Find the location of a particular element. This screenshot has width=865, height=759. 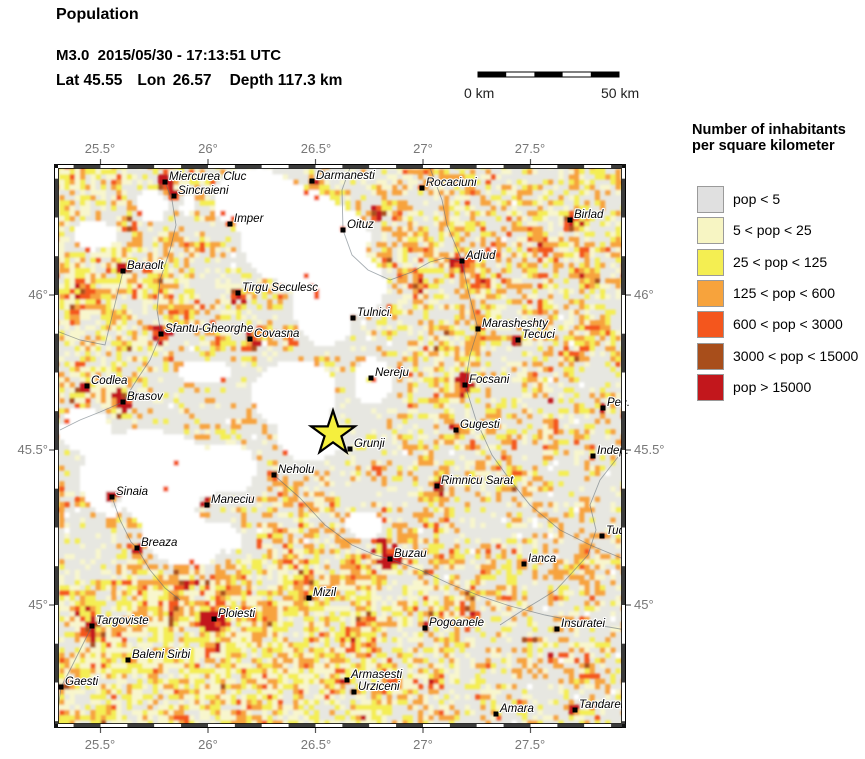

svg-text: Amara is located at coordinates (516, 709).